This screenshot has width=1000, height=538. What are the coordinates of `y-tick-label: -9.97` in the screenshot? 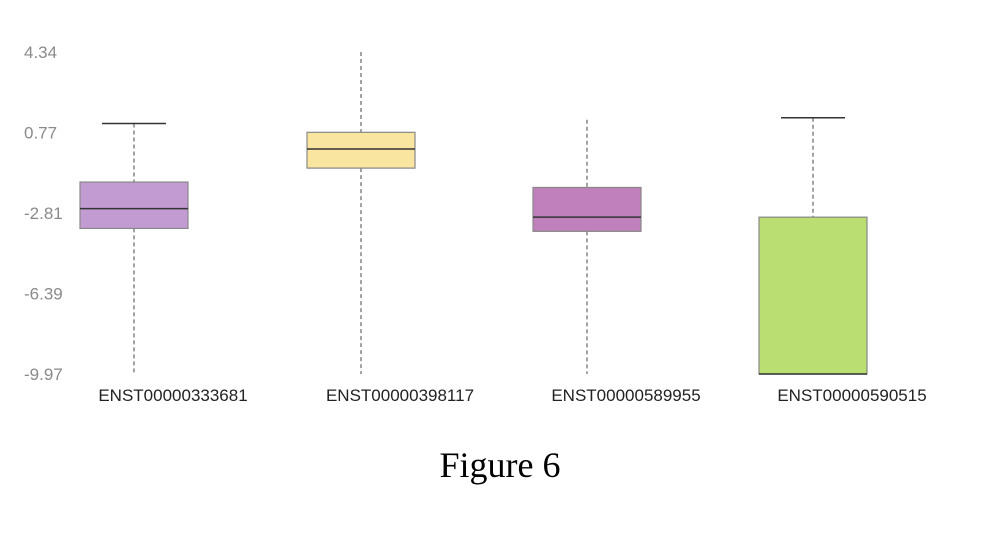 It's located at (43, 374).